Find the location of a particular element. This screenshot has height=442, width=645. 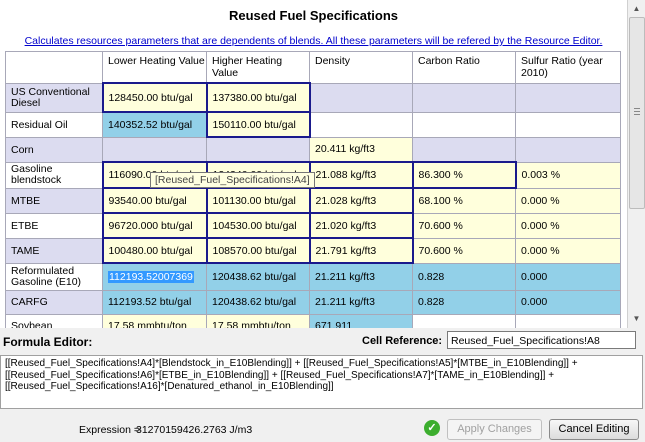

cell-lhv: 96720.000 btu/gal is located at coordinates (154, 225).